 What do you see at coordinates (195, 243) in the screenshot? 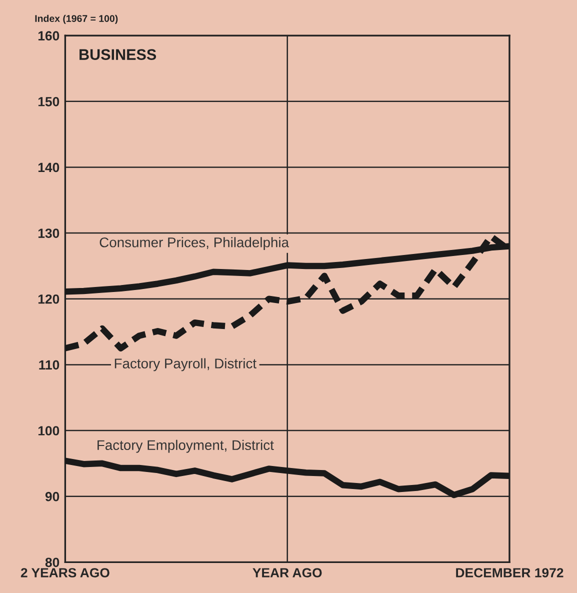
I see `series-label: Consumer Prices, Philadelphia` at bounding box center [195, 243].